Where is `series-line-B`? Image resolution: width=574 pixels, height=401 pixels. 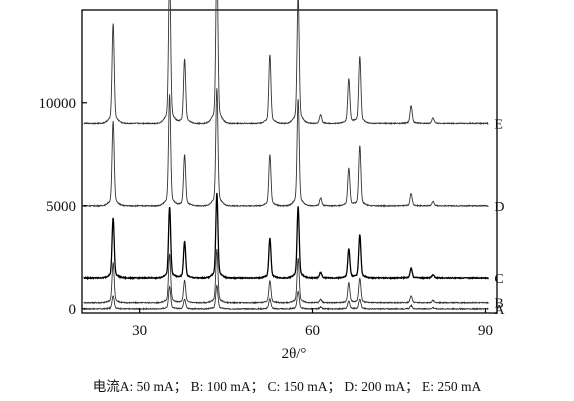 series-line-B is located at coordinates (286, 276).